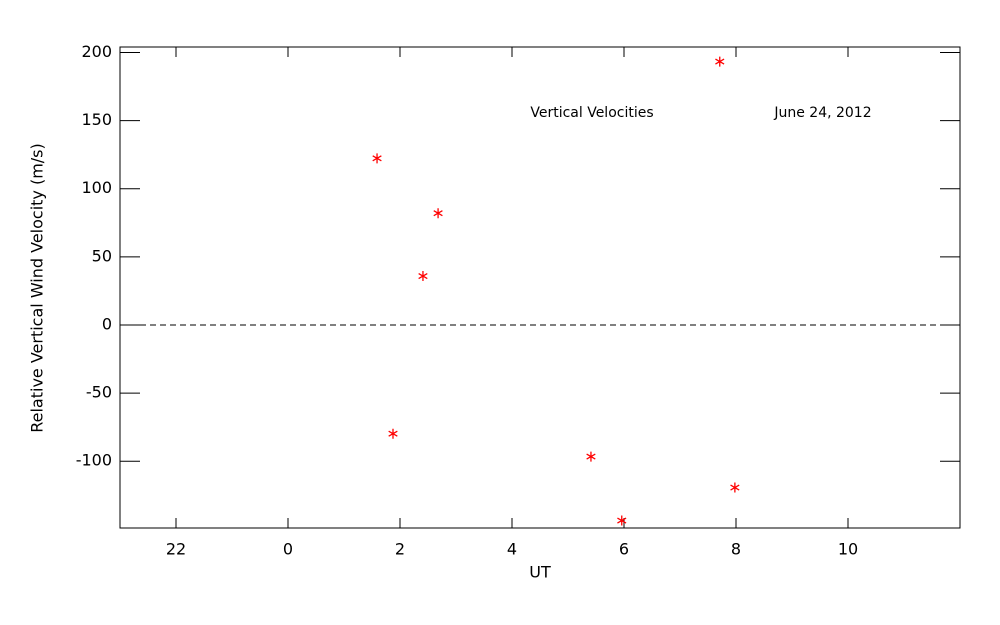  What do you see at coordinates (99, 392) in the screenshot?
I see `y-tick-label: -50` at bounding box center [99, 392].